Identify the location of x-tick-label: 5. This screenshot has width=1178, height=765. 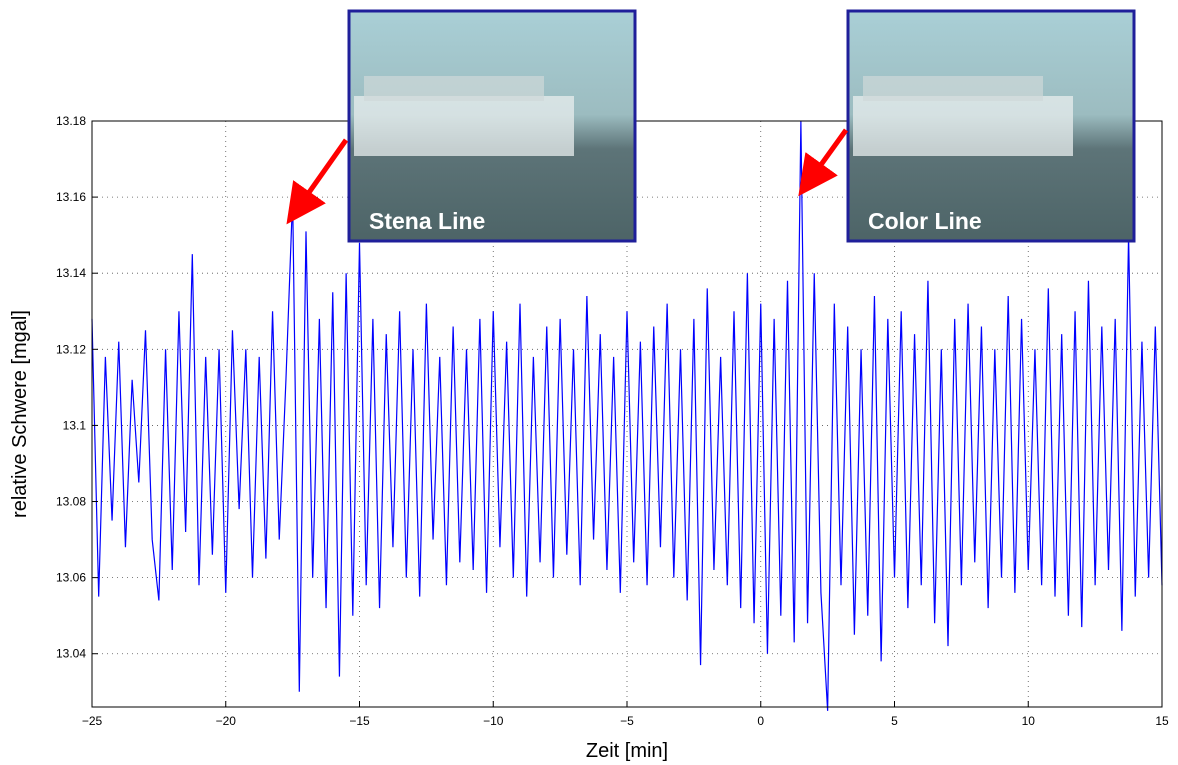
(894, 721).